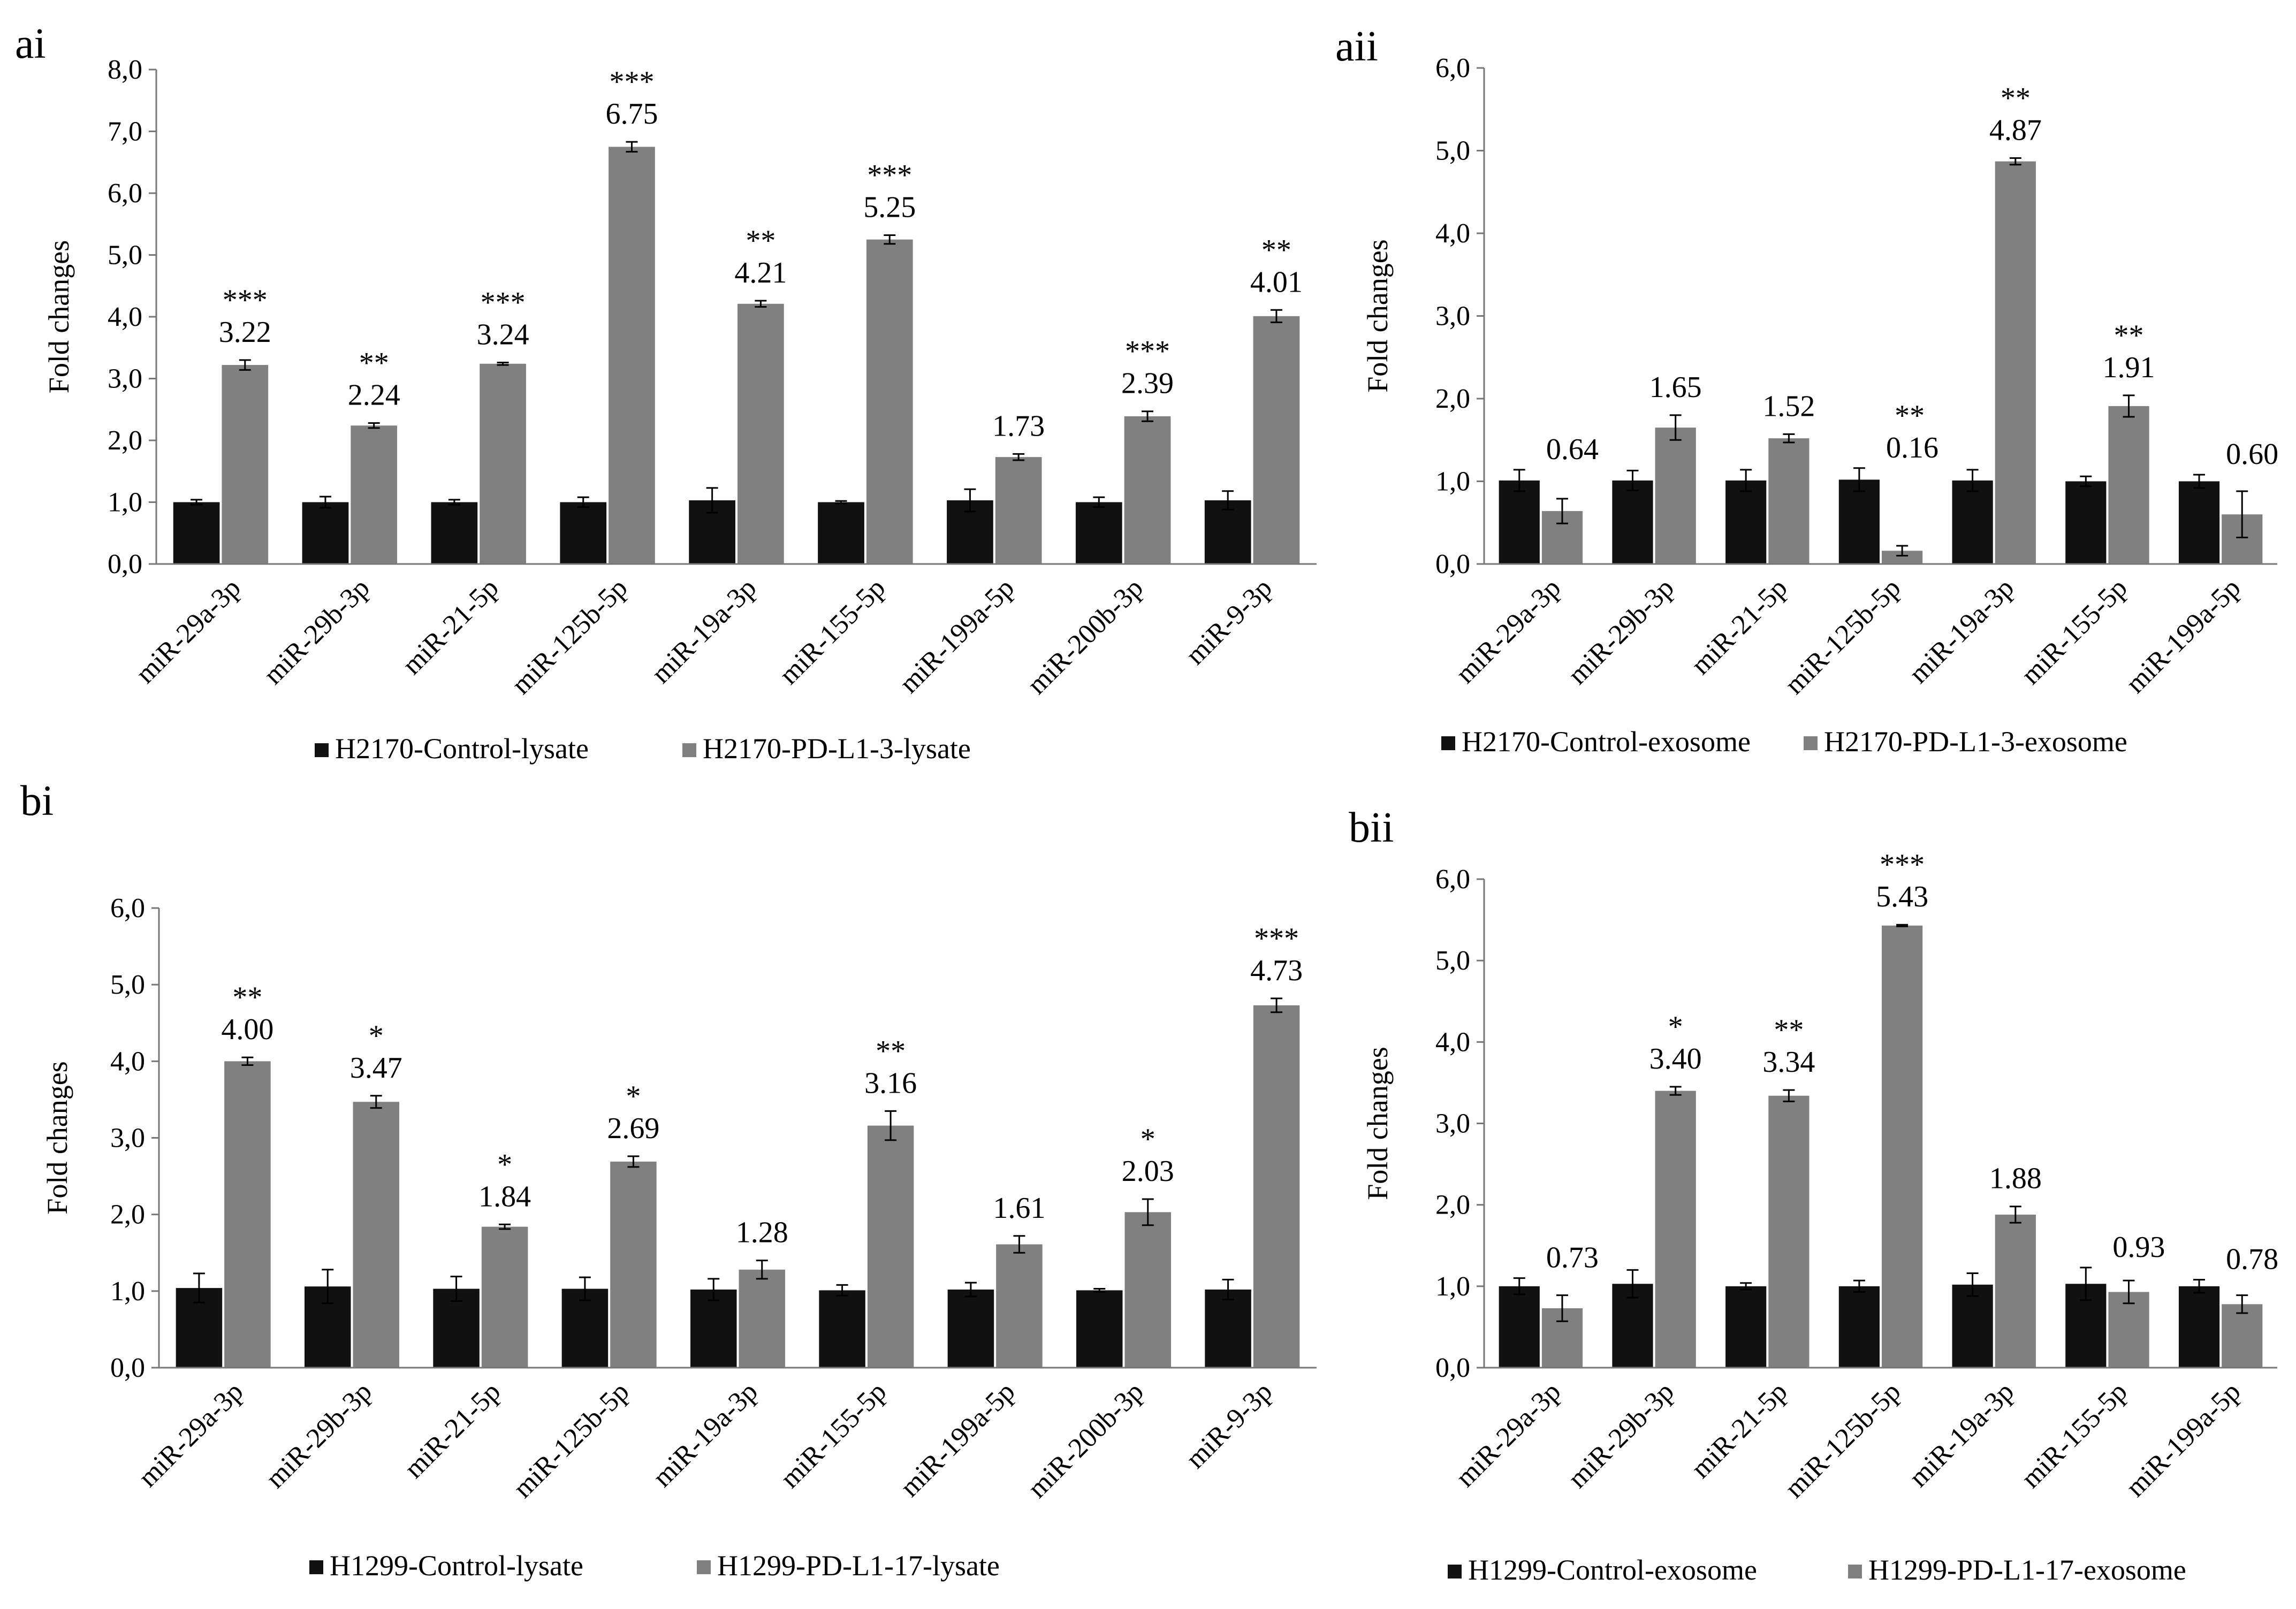  Describe the element at coordinates (125, 70) in the screenshot. I see `y-tick-label: 8,0` at that location.